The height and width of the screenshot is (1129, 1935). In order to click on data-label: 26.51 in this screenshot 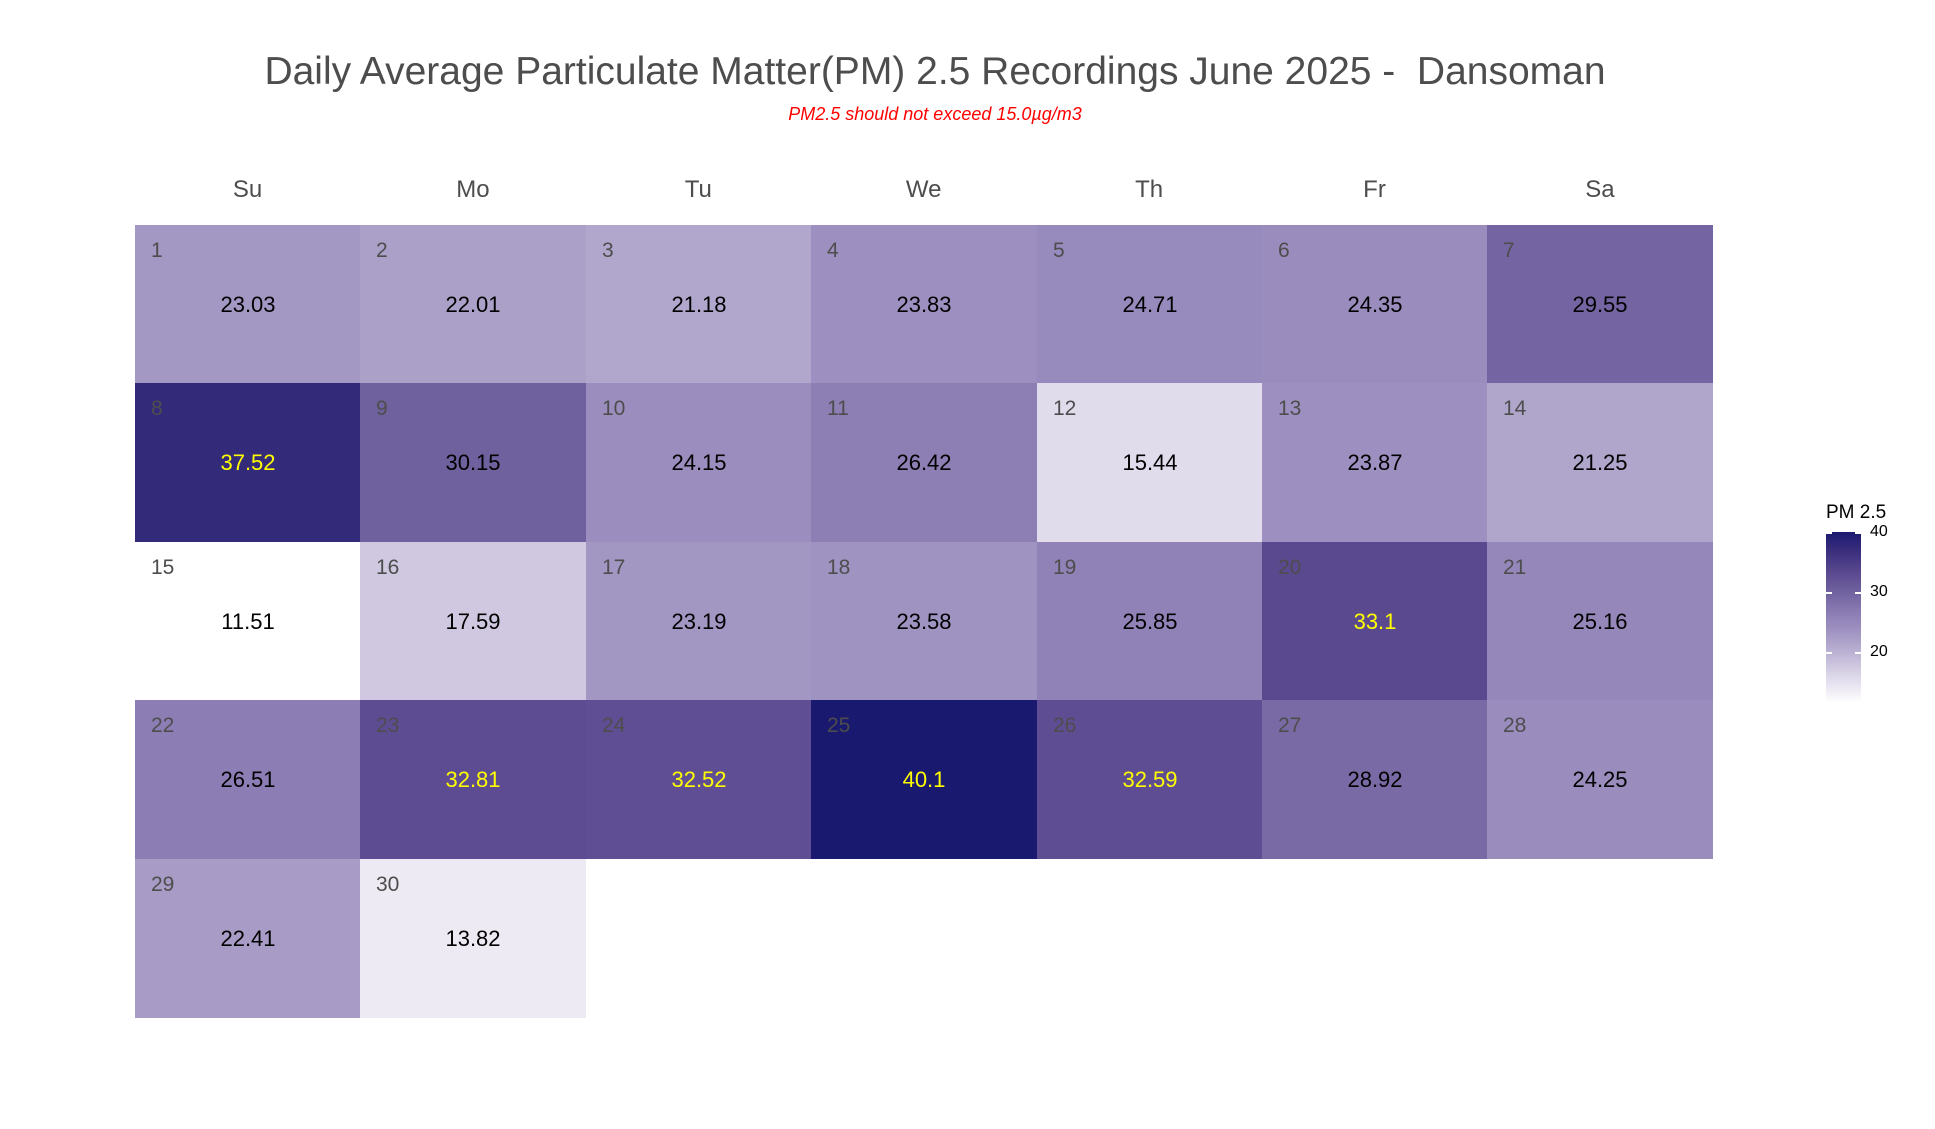, I will do `click(248, 779)`.